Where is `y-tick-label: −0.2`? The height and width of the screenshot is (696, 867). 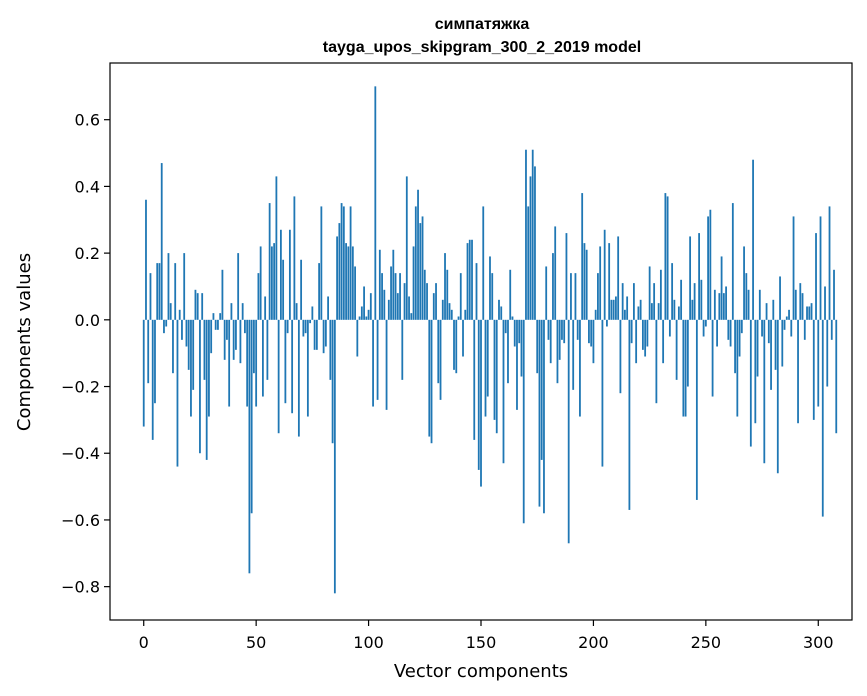
y-tick-label: −0.2 is located at coordinates (80, 387).